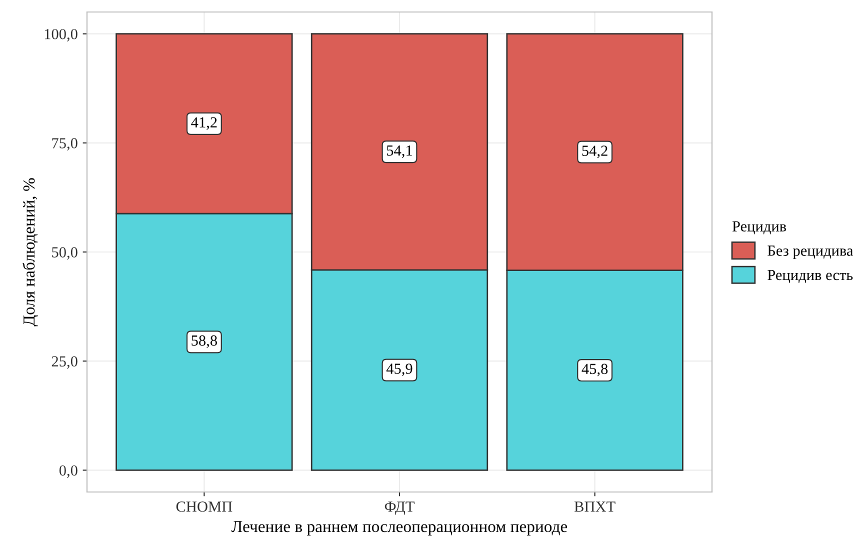  Describe the element at coordinates (399, 508) in the screenshot. I see `x-tick-label: ФДТ` at that location.